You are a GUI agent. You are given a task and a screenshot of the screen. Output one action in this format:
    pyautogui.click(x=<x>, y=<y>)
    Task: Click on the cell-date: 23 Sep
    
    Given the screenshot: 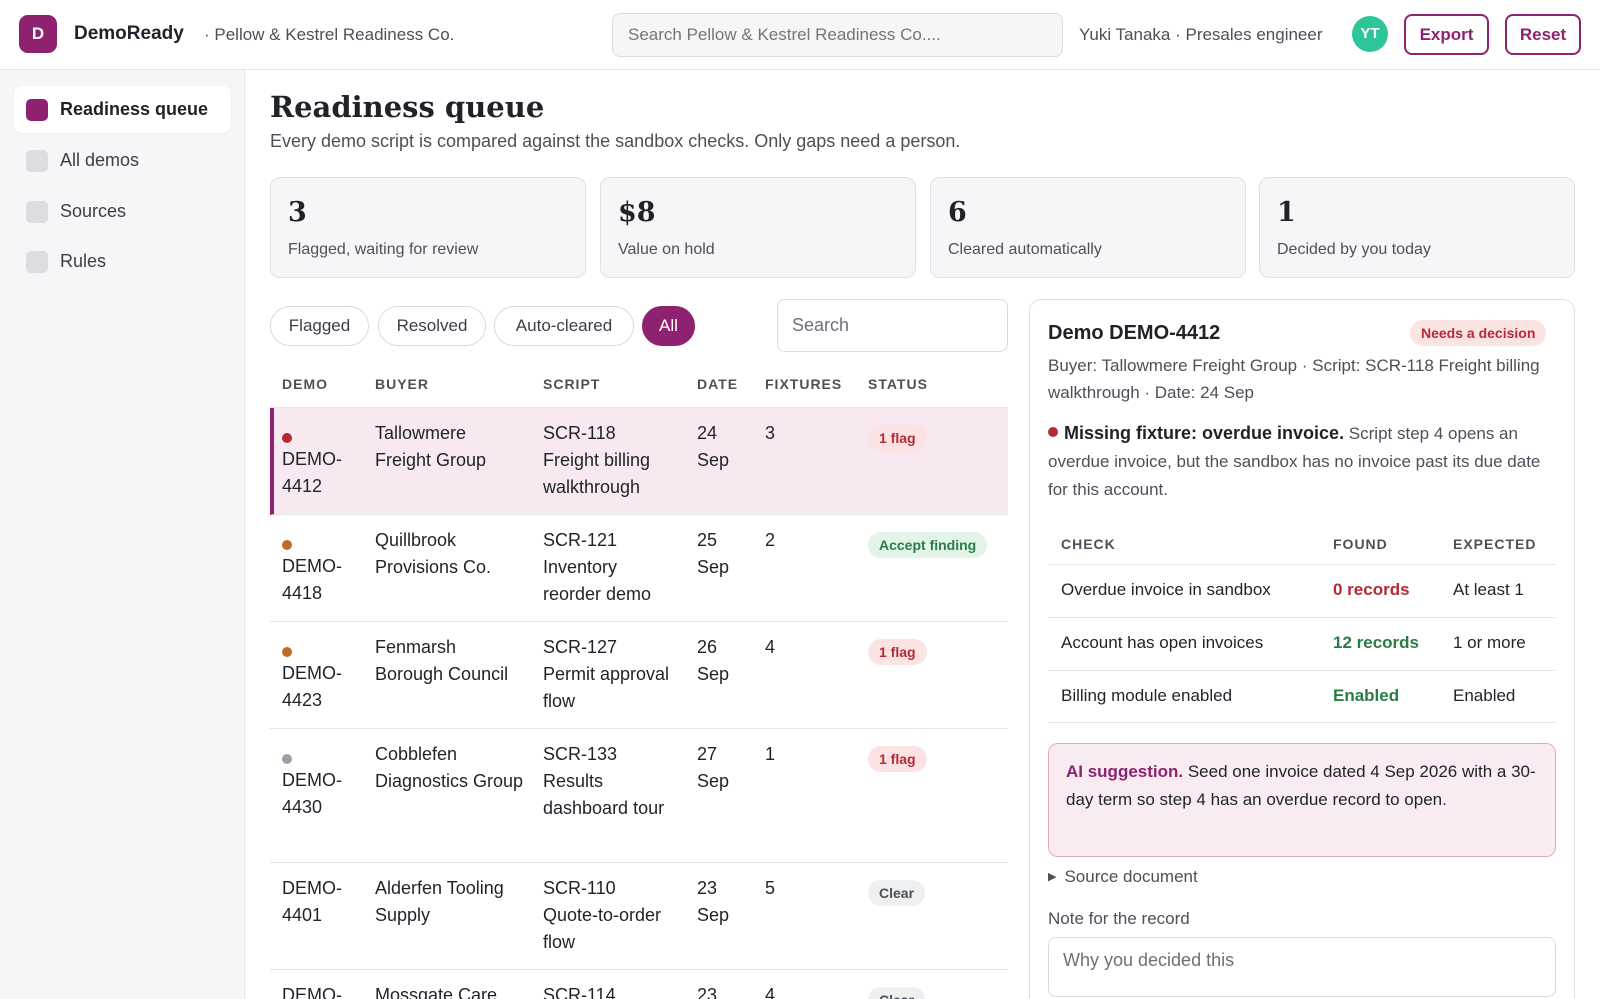 What is the action you would take?
    pyautogui.click(x=713, y=901)
    